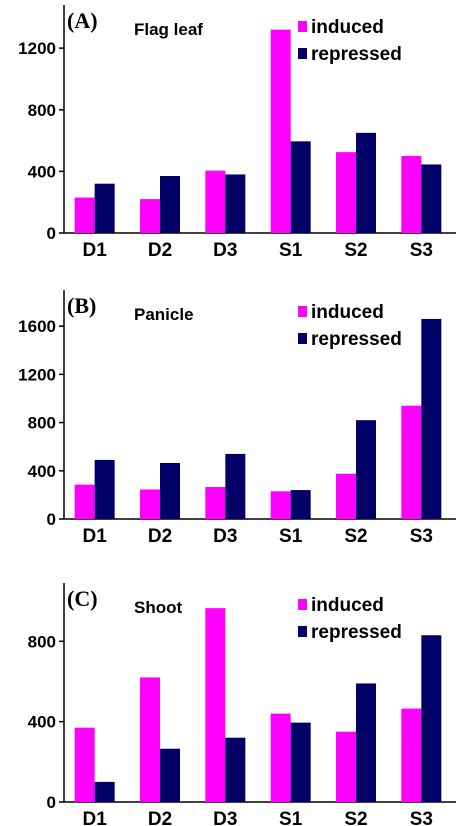  Describe the element at coordinates (82, 20) in the screenshot. I see `panel-label: (A)` at that location.